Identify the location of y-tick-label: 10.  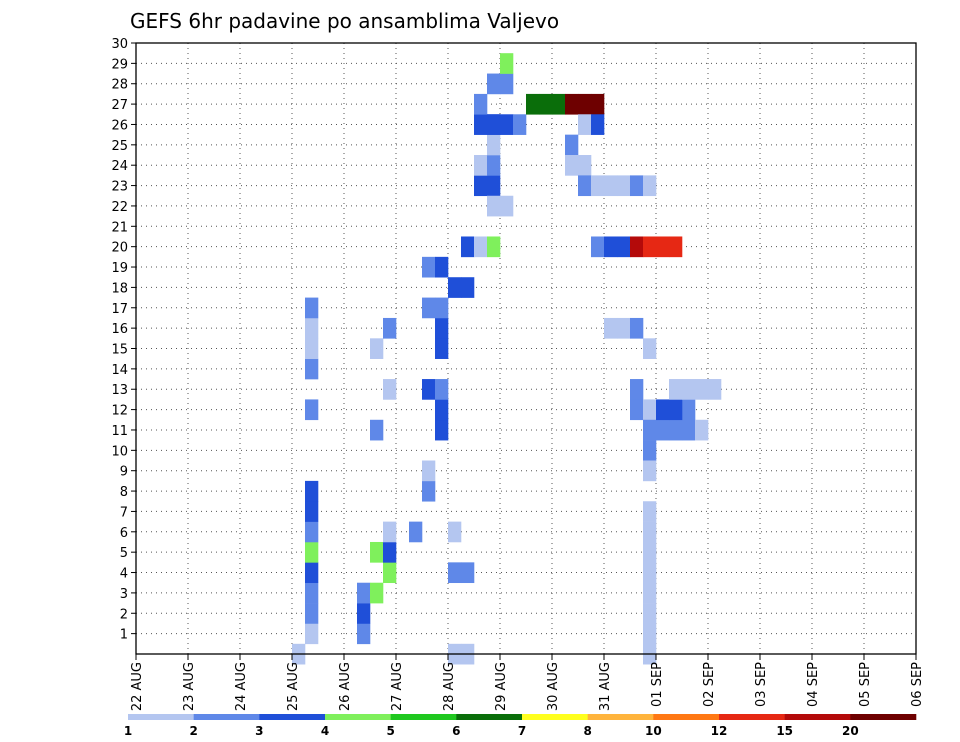
(119, 451).